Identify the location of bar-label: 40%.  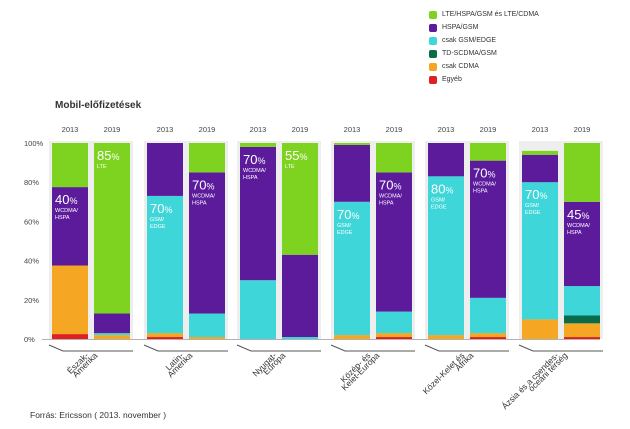
(66, 199).